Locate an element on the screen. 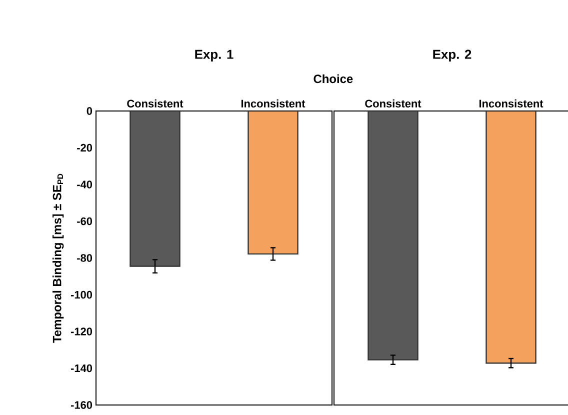 Image resolution: width=568 pixels, height=415 pixels. y-tick-label: -100 is located at coordinates (81, 294).